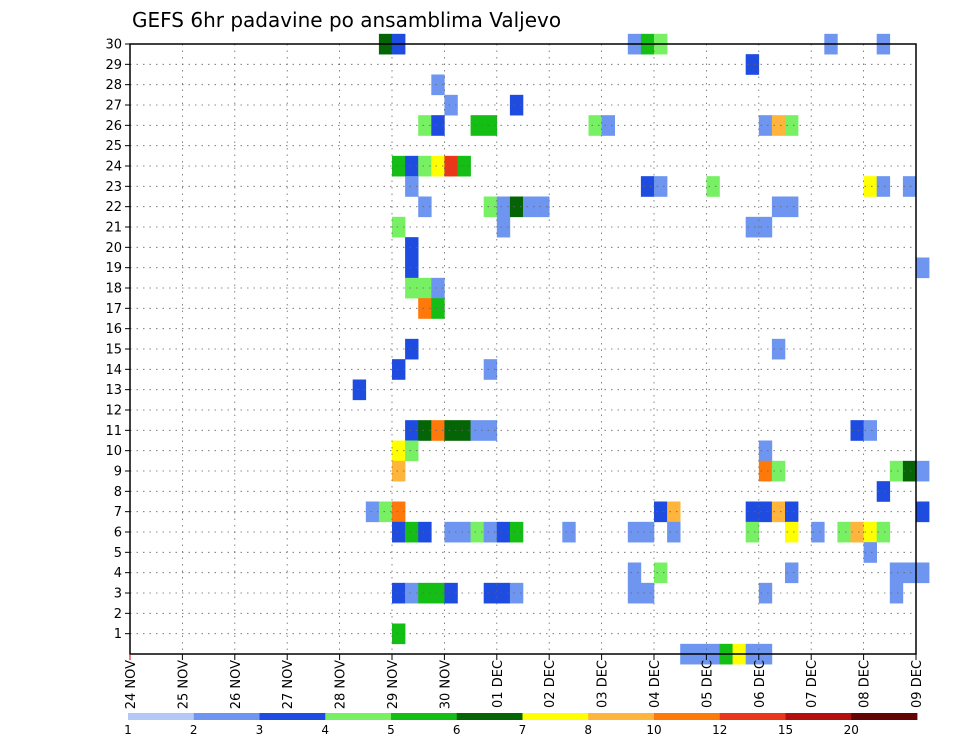 This screenshot has height=742, width=960. I want to click on y-tick-label: 28, so click(113, 85).